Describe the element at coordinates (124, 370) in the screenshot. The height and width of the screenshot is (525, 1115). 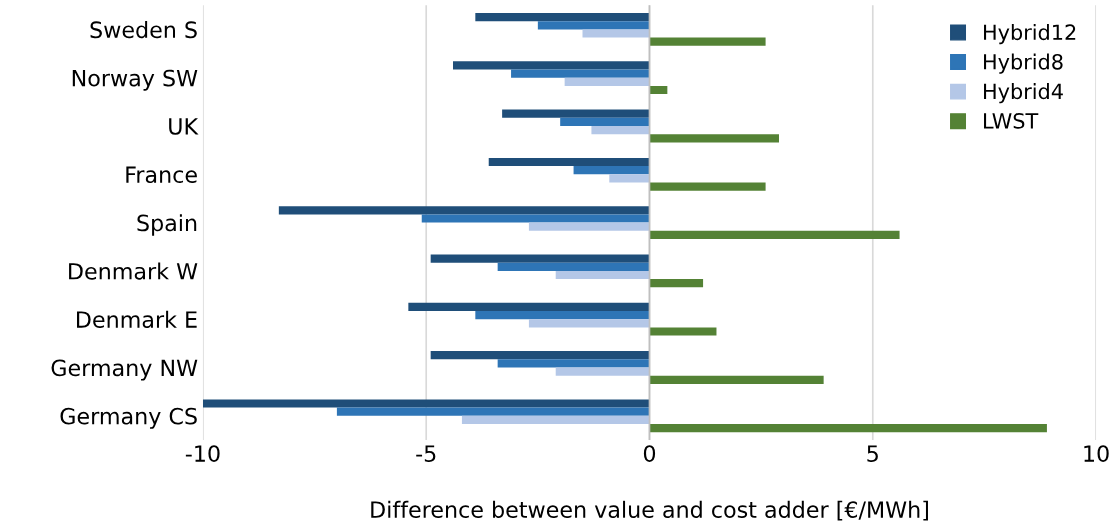
I see `y-tick-label: Germany NW` at that location.